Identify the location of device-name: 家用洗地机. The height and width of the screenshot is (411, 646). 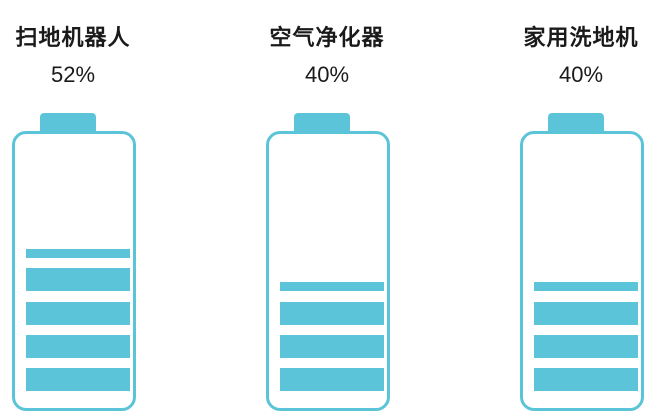
(581, 38).